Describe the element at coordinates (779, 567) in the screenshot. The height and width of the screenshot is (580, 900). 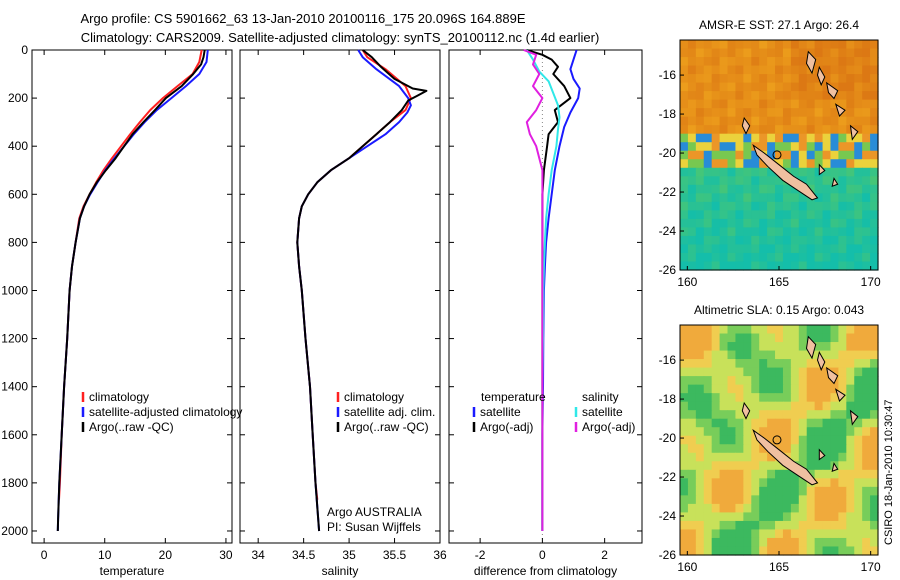
I see `x-tick-label: 165` at that location.